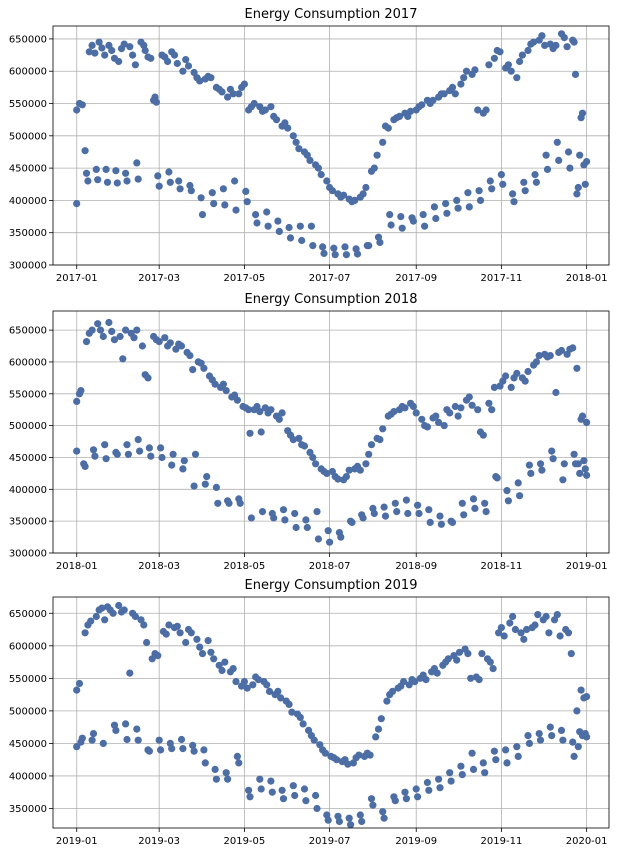 Image resolution: width=617 pixels, height=862 pixels. Describe the element at coordinates (28, 522) in the screenshot. I see `y-tick-label: 350000` at that location.